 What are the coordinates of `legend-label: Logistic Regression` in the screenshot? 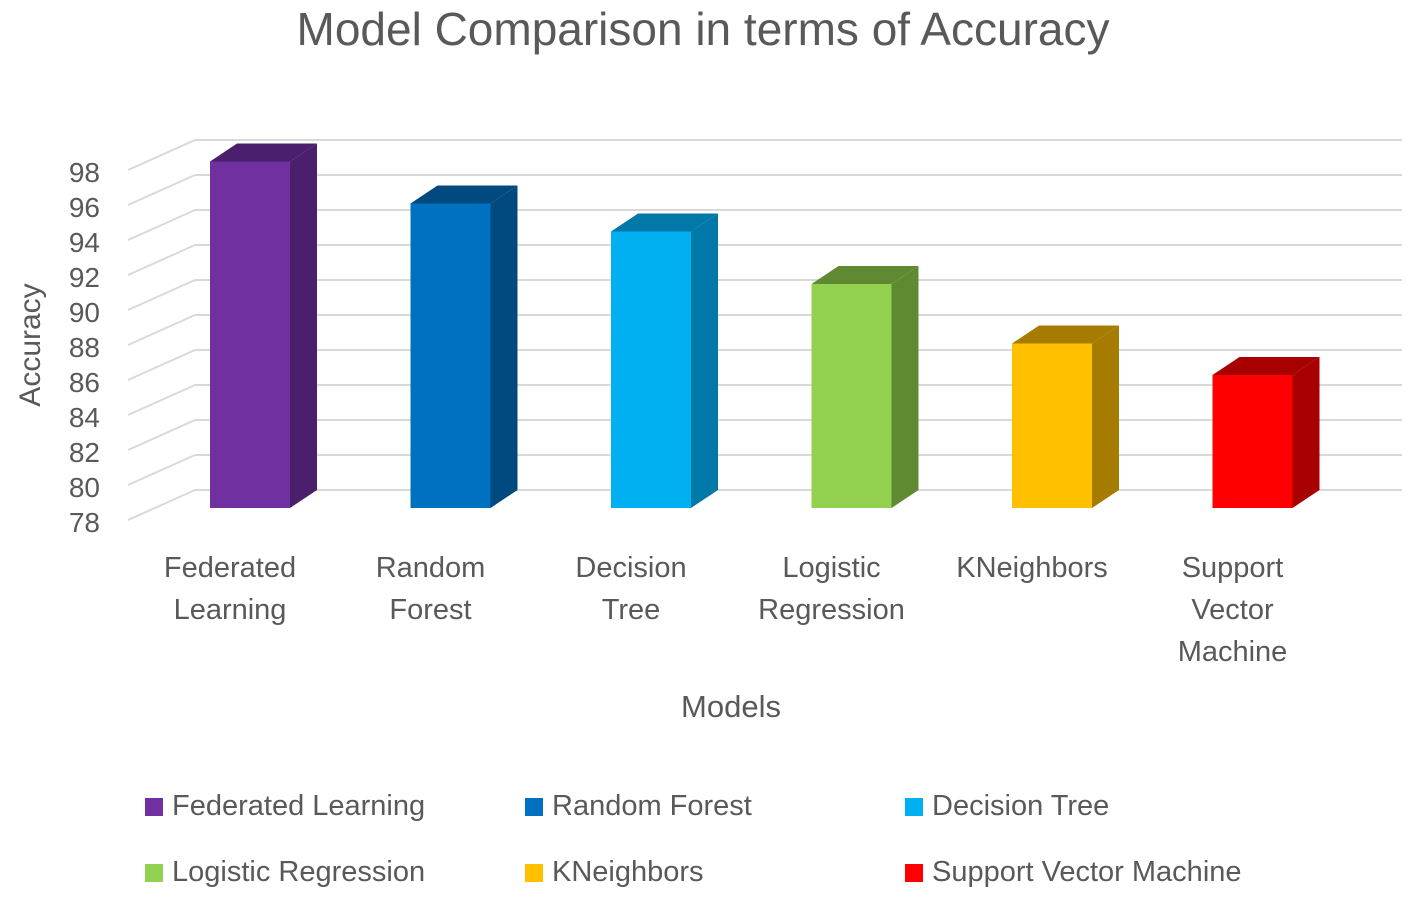 It's located at (299, 872).